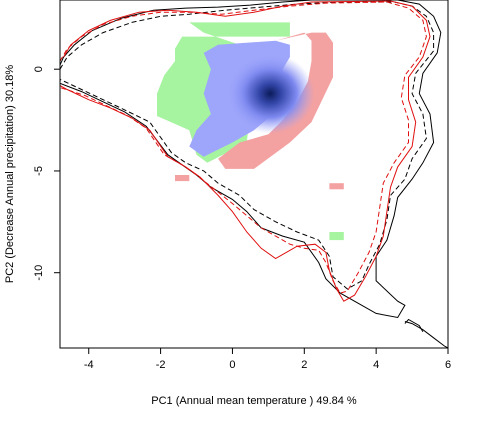 The width and height of the screenshot is (480, 422). I want to click on density-peak, so click(270, 93).